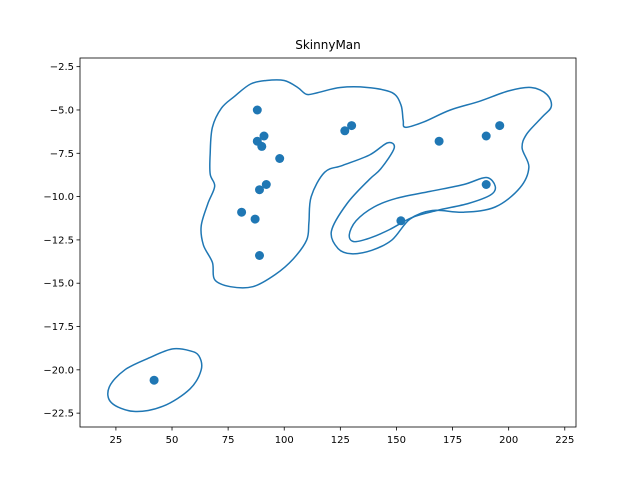 Image resolution: width=640 pixels, height=480 pixels. Describe the element at coordinates (58, 414) in the screenshot. I see `y-tick-label: −22.5` at that location.